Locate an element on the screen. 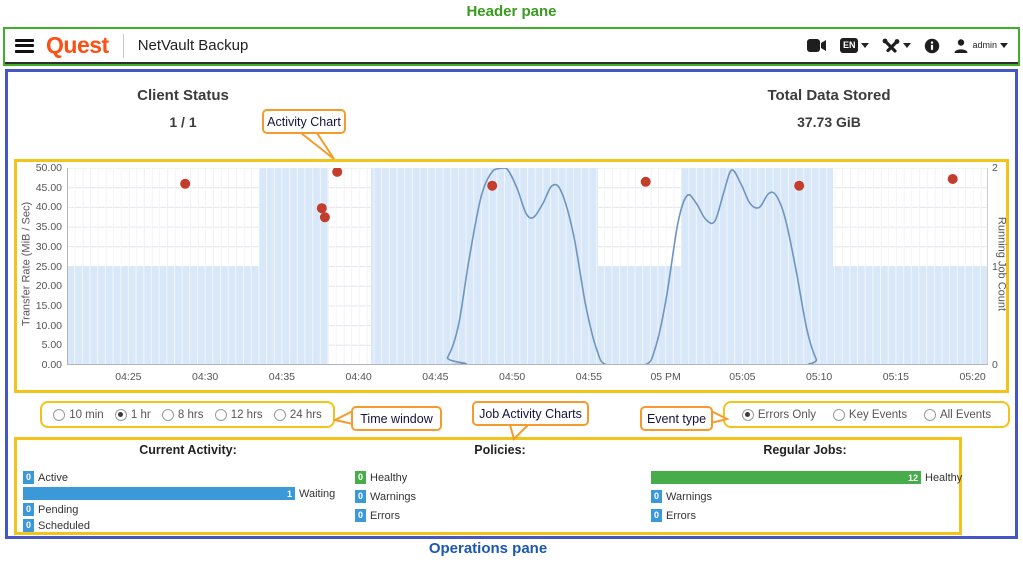  current-activity-title: Current Activity: is located at coordinates (188, 450).